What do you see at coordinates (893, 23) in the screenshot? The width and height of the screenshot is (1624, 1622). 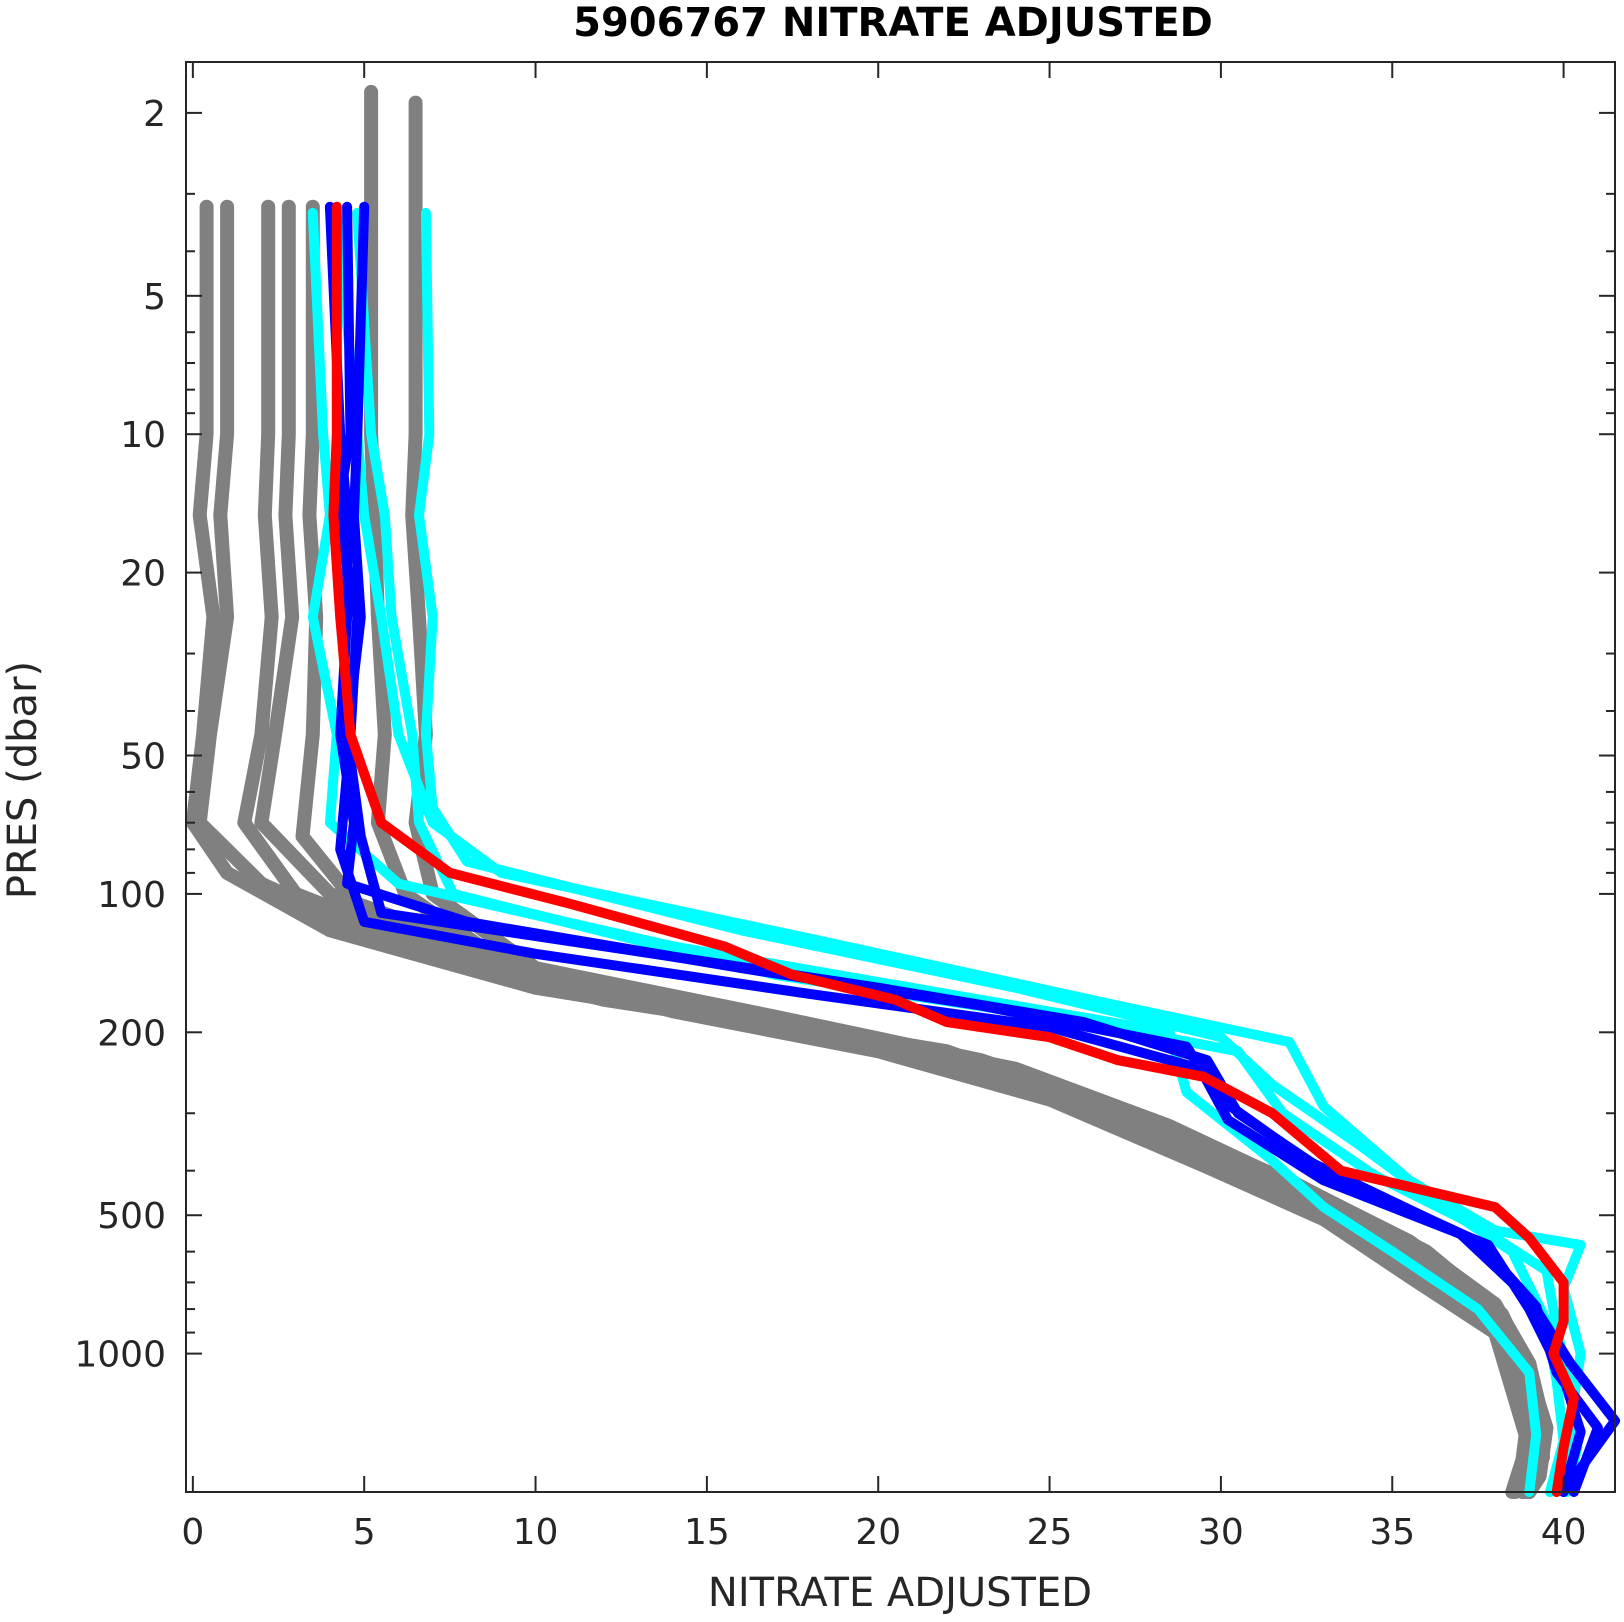 I see `chart-title: 5906767 NITRATE ADJUSTED` at bounding box center [893, 23].